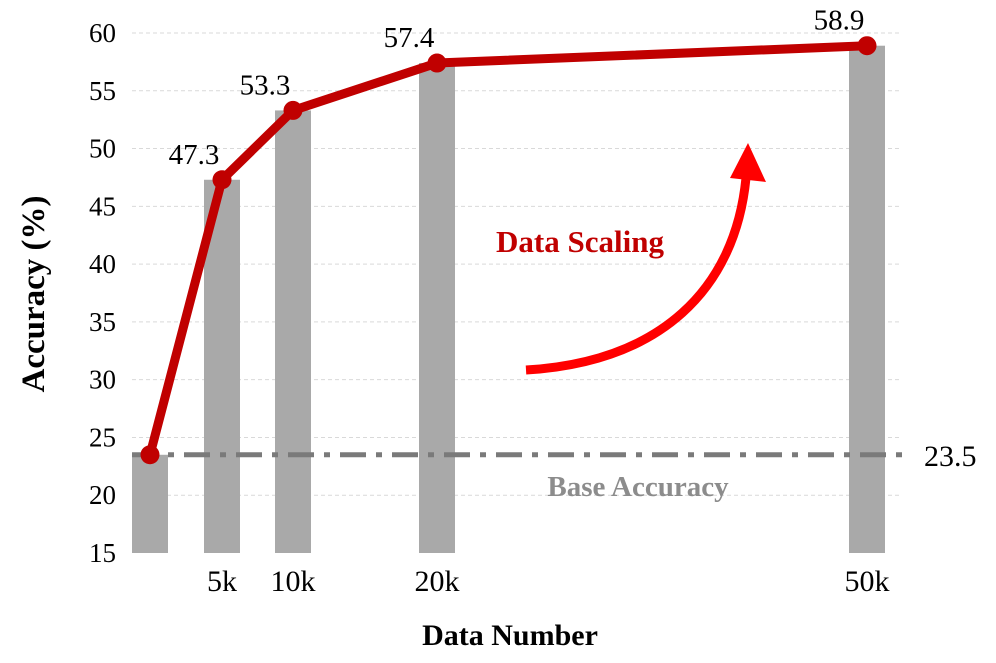 Image resolution: width=996 pixels, height=663 pixels. Describe the element at coordinates (867, 299) in the screenshot. I see `bar-50k` at that location.